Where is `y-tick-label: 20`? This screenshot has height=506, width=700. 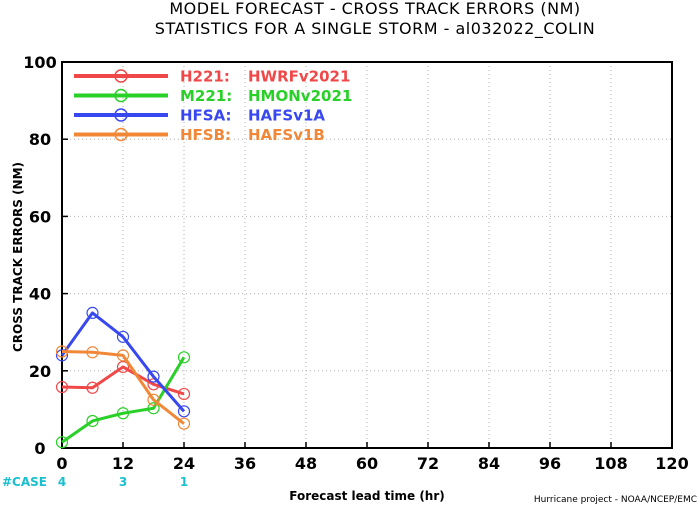 y-tick-label: 20 is located at coordinates (40, 371).